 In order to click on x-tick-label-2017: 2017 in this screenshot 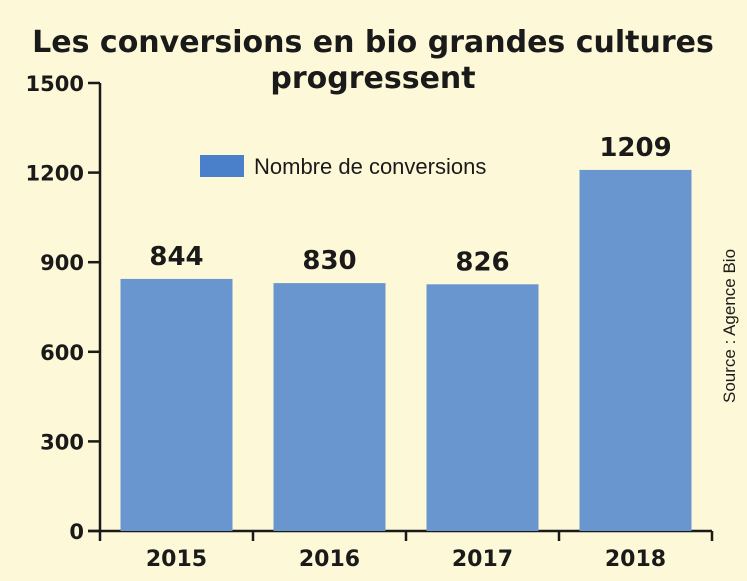, I will do `click(482, 559)`.